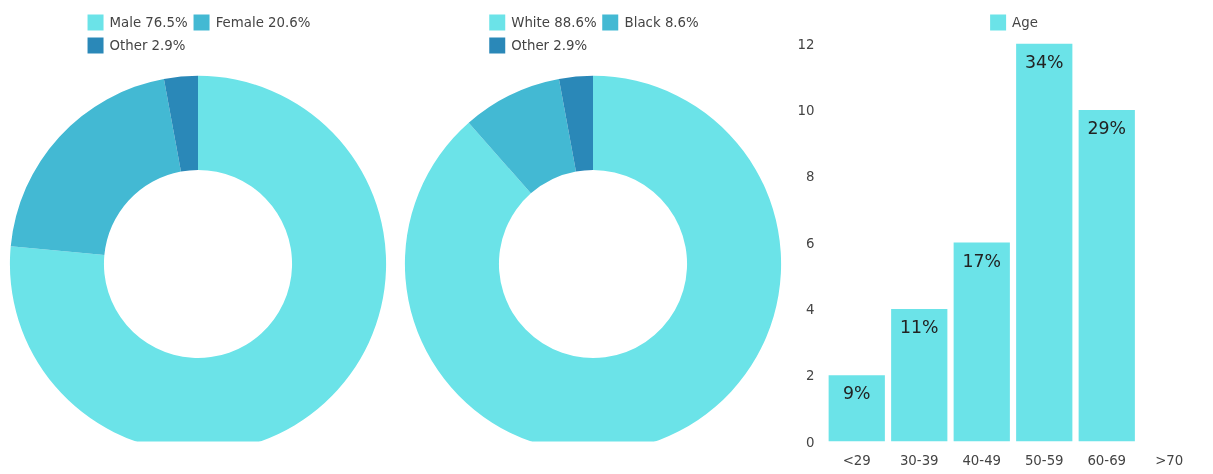 Image resolution: width=1213 pixels, height=474 pixels. I want to click on y-tick-label: 12, so click(806, 44).